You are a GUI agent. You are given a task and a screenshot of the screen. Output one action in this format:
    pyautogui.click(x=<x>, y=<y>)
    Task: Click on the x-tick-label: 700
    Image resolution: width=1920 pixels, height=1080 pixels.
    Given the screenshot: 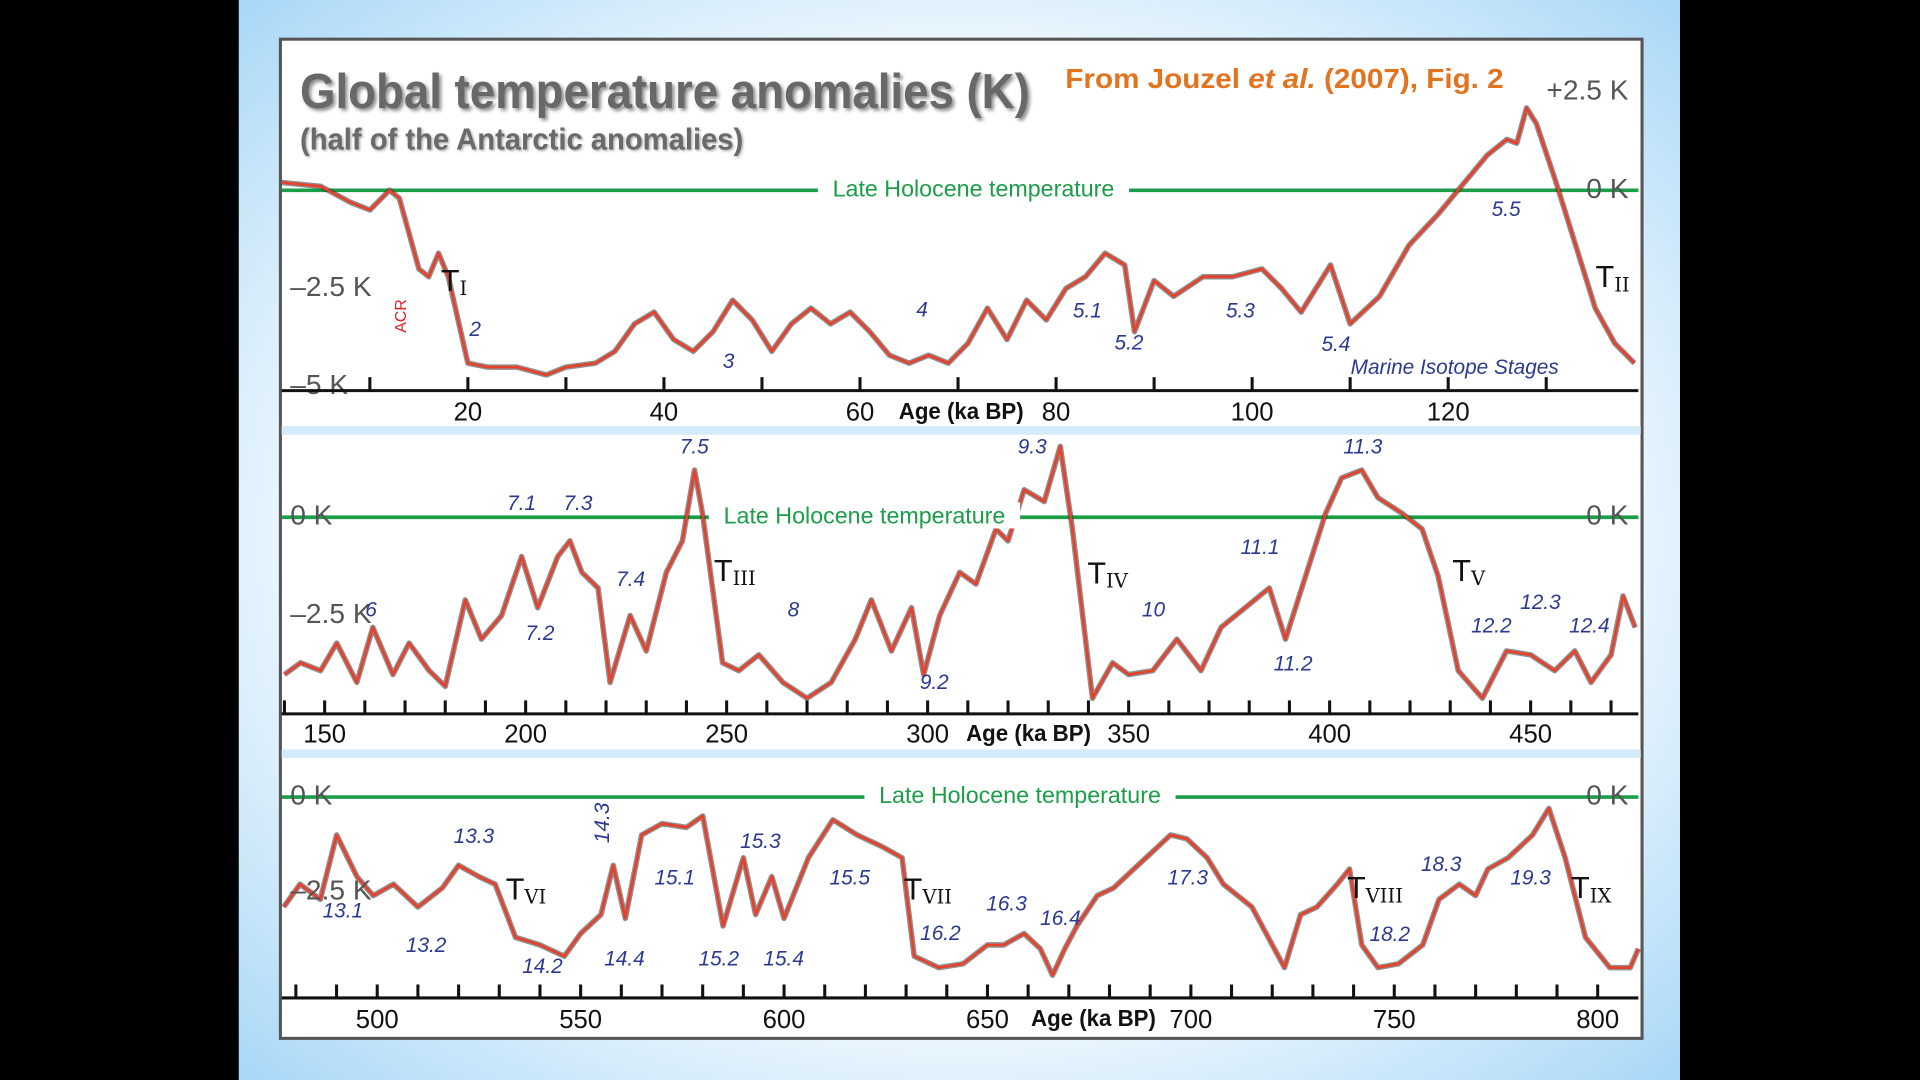 What is the action you would take?
    pyautogui.click(x=1190, y=1020)
    